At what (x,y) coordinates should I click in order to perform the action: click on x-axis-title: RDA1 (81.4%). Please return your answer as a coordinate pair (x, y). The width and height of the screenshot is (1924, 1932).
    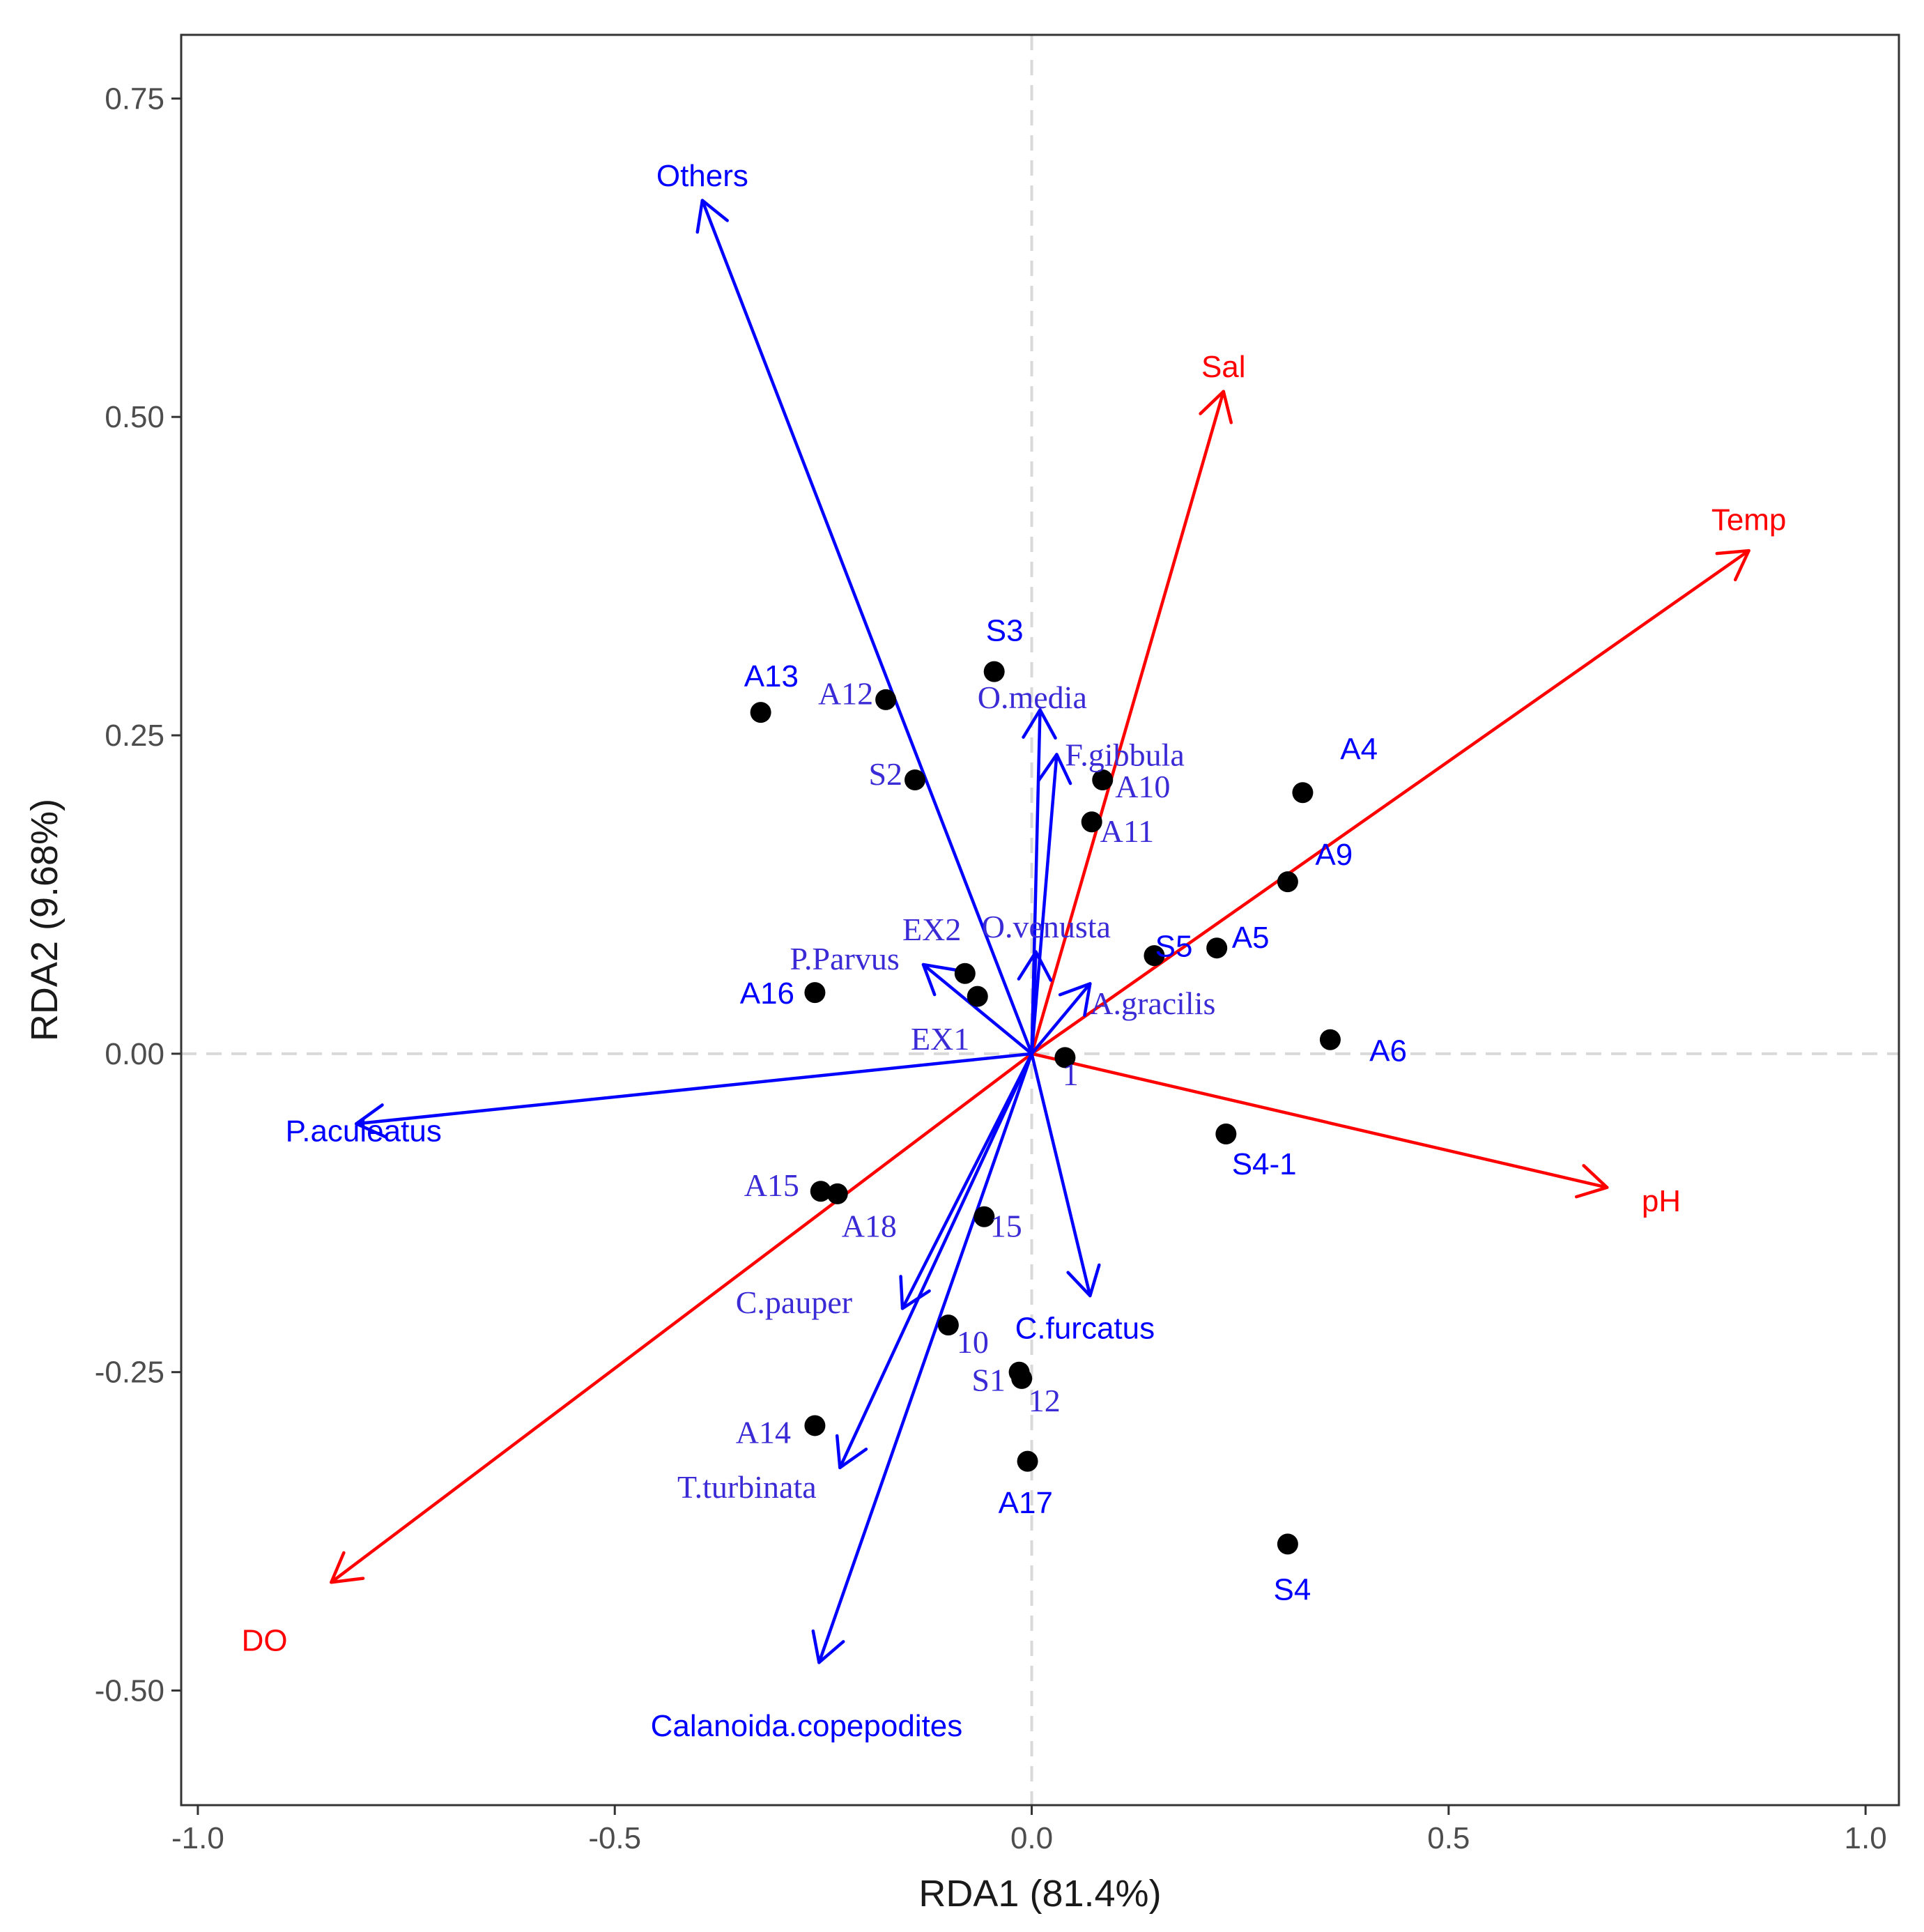
    Looking at the image, I should click on (1039, 1894).